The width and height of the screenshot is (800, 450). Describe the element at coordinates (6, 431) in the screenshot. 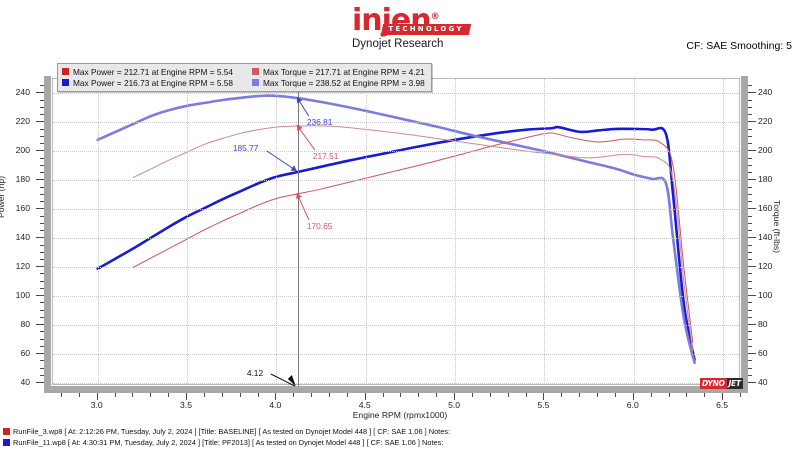

I see `run-color-flag-icon` at that location.